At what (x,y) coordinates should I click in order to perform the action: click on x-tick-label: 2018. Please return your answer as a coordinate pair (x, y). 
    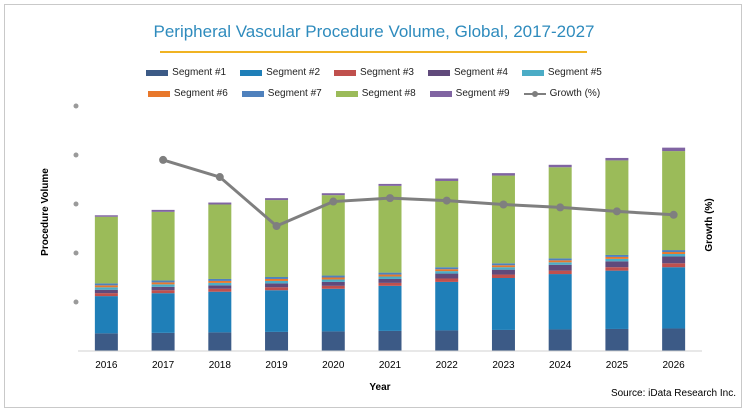
    Looking at the image, I should click on (220, 365).